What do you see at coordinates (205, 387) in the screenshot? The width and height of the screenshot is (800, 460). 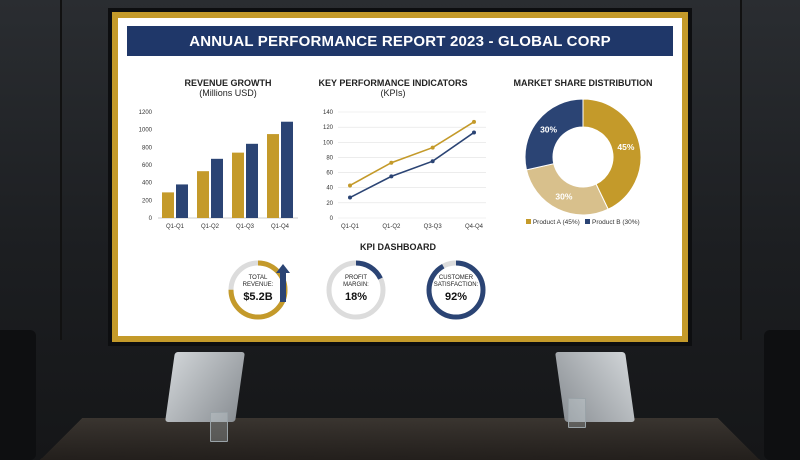 I see `laptop` at bounding box center [205, 387].